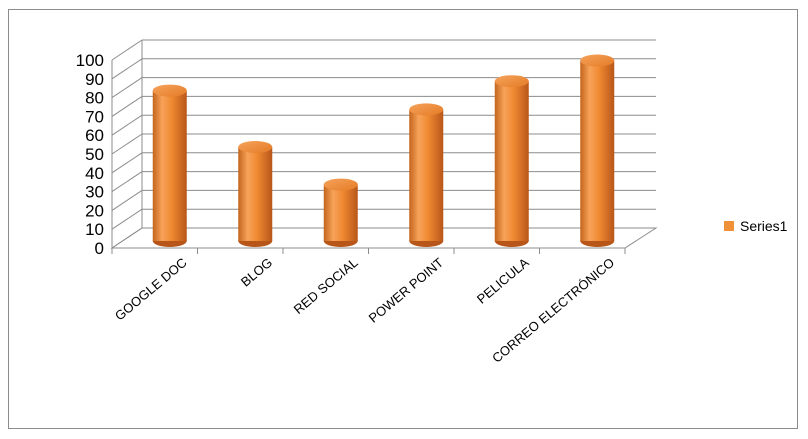  I want to click on legend-swatch-series1, so click(729, 226).